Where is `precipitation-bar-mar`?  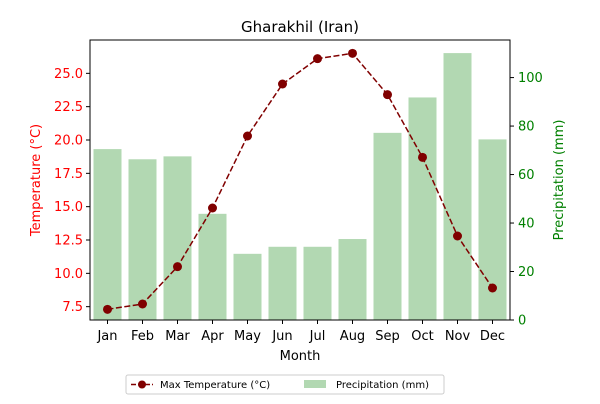 precipitation-bar-mar is located at coordinates (177, 238).